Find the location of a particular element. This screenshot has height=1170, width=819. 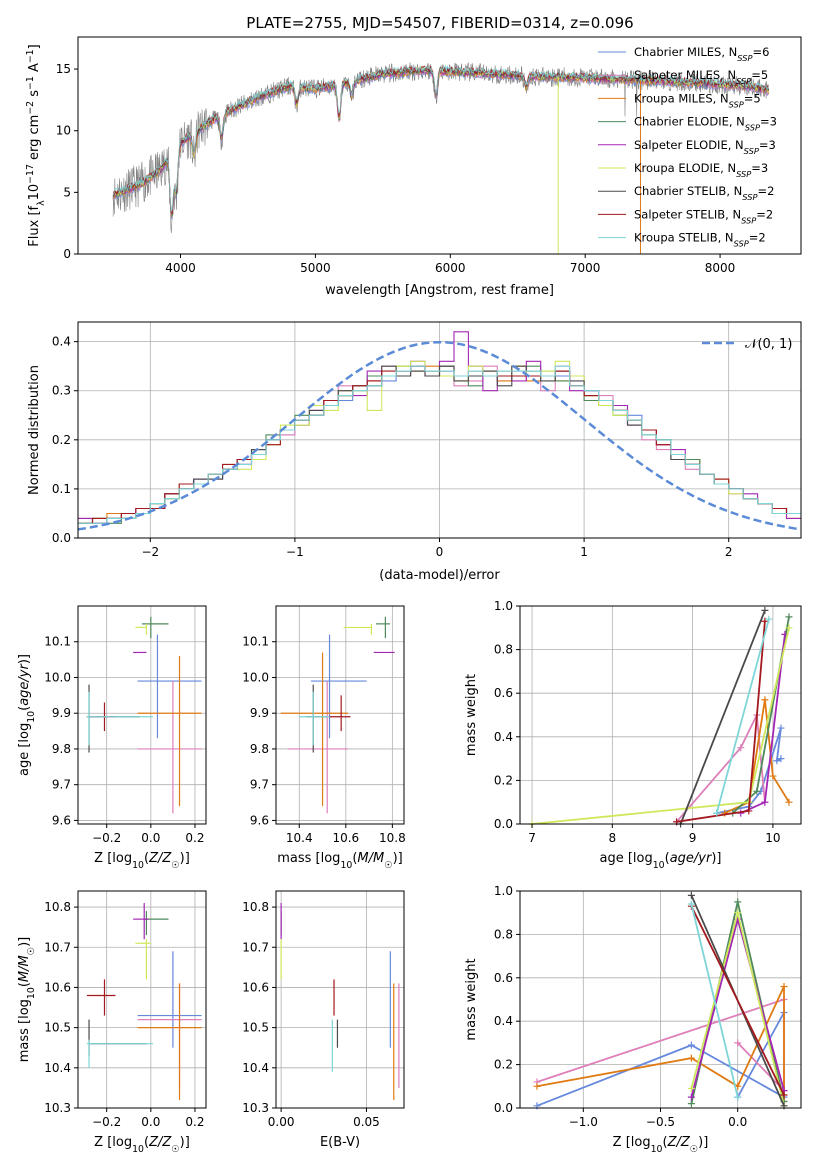

y-axis-label: Flux [fλ10−17 erg cm−2 s−1 A−1] is located at coordinates (36, 145).